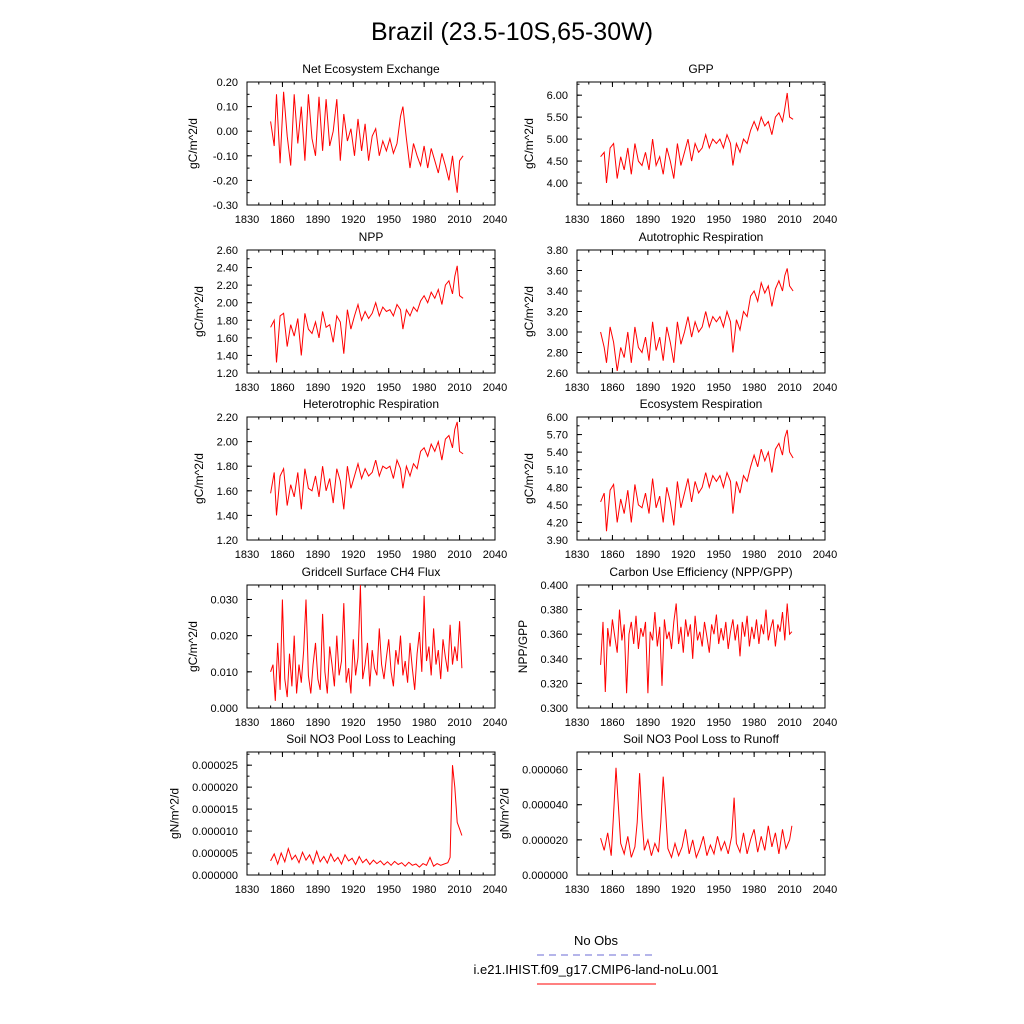 The height and width of the screenshot is (1024, 1024). What do you see at coordinates (557, 488) in the screenshot?
I see `y-tick-label: 4.80` at bounding box center [557, 488].